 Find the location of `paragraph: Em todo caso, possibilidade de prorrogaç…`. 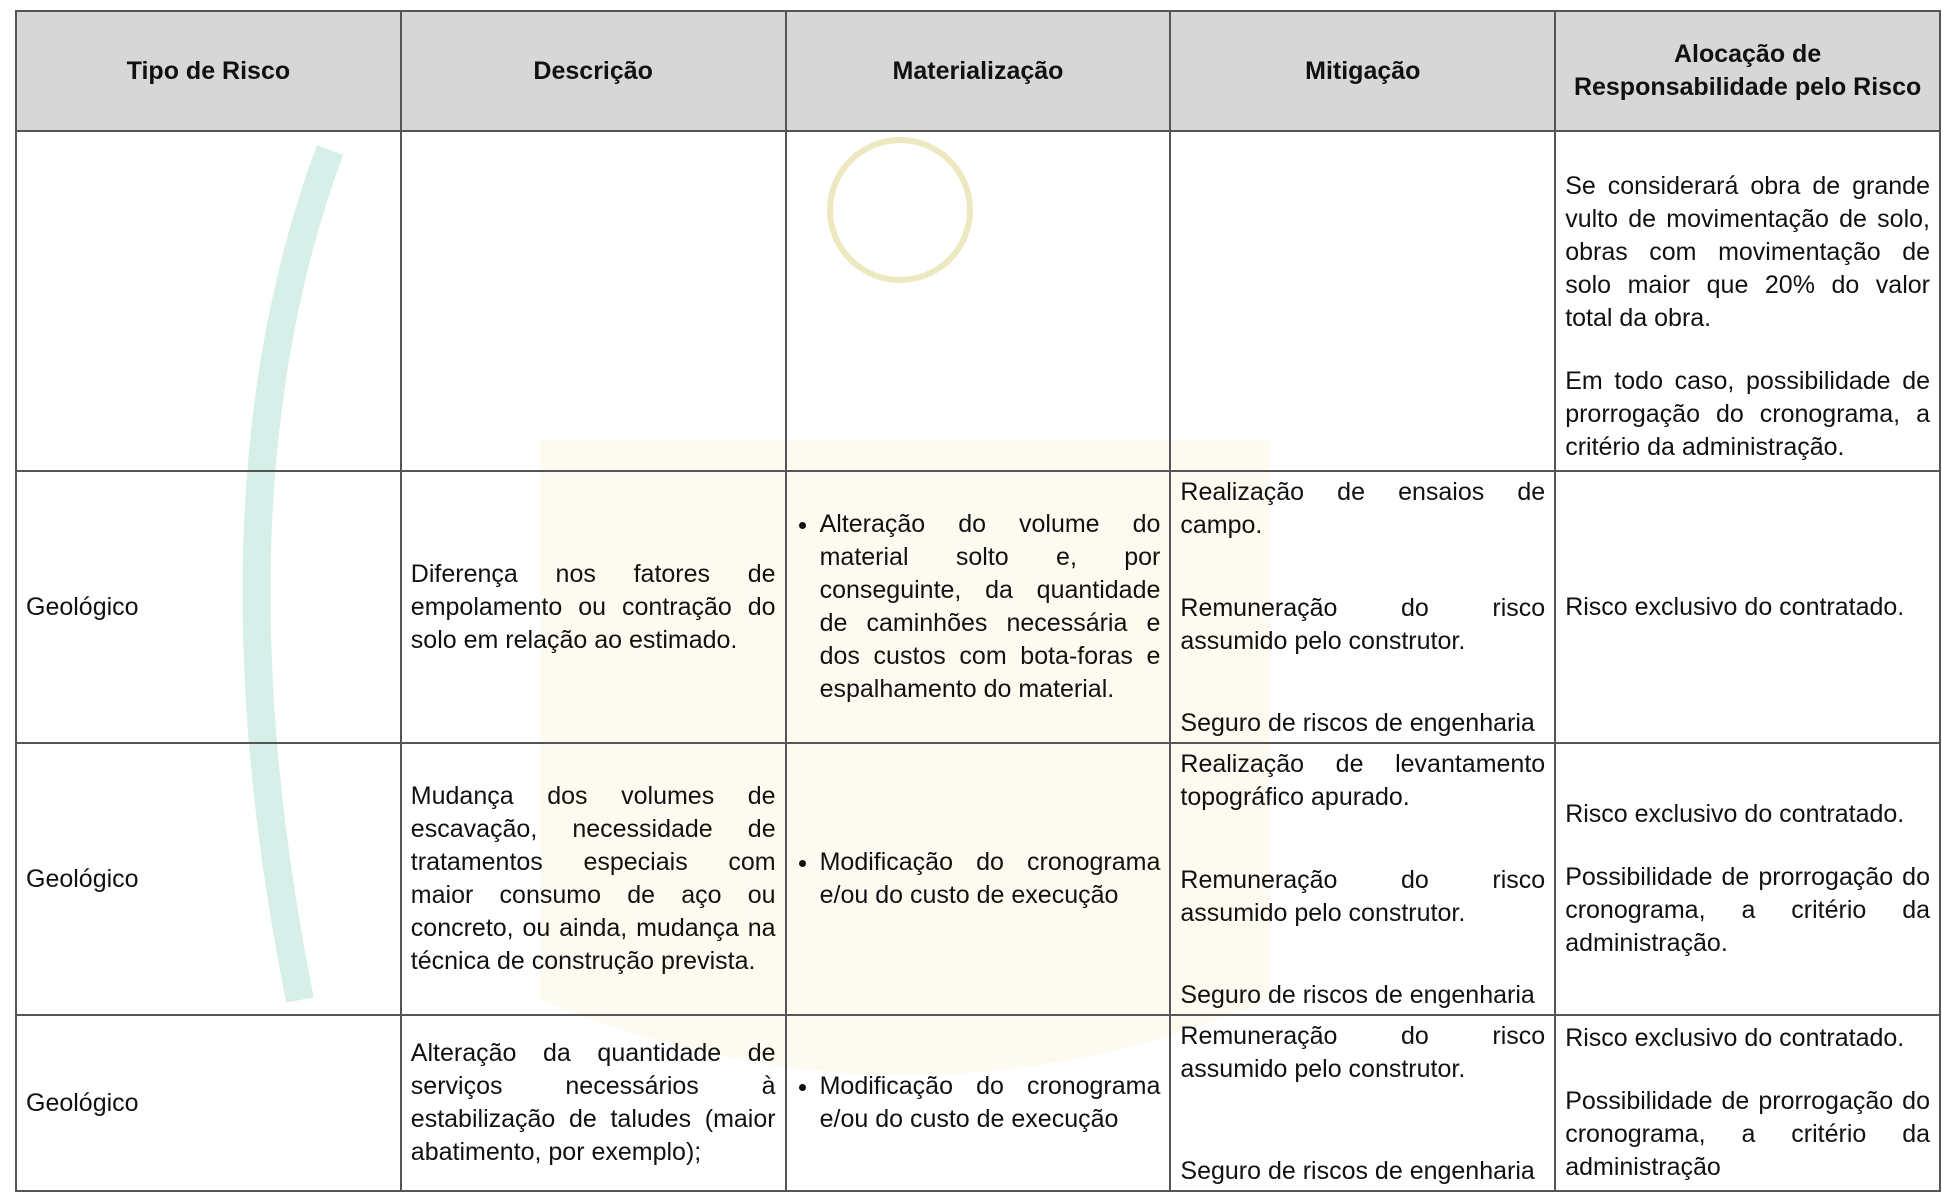

paragraph: Em todo caso, possibilidade de prorrogaç… is located at coordinates (1747, 414).